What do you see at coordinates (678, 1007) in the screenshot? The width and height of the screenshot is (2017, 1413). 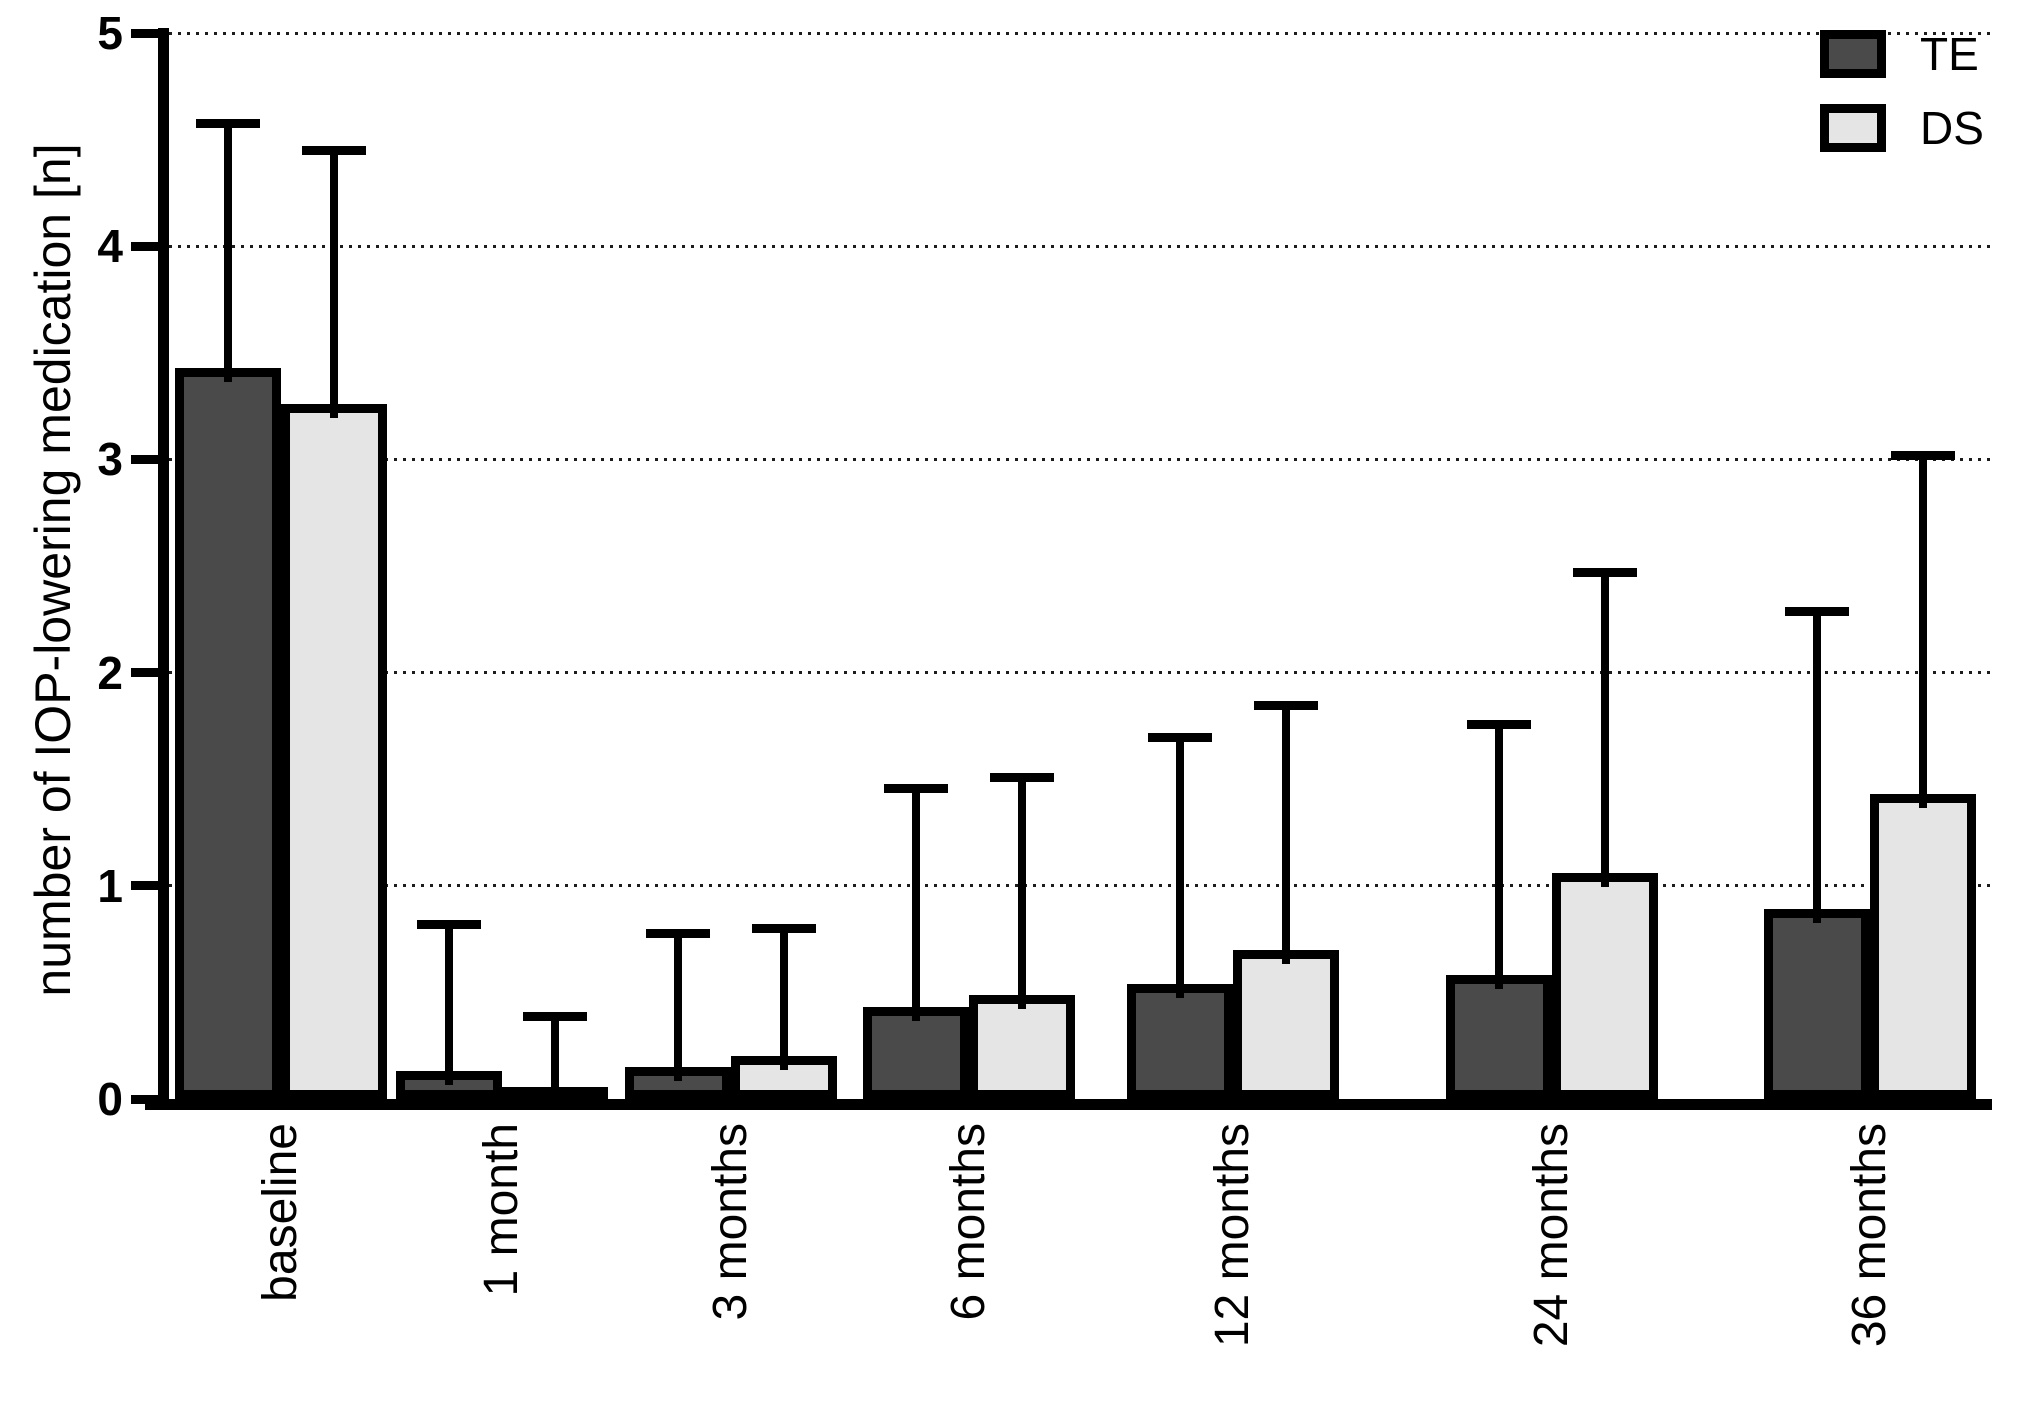 I see `error-bar-te-3-months` at bounding box center [678, 1007].